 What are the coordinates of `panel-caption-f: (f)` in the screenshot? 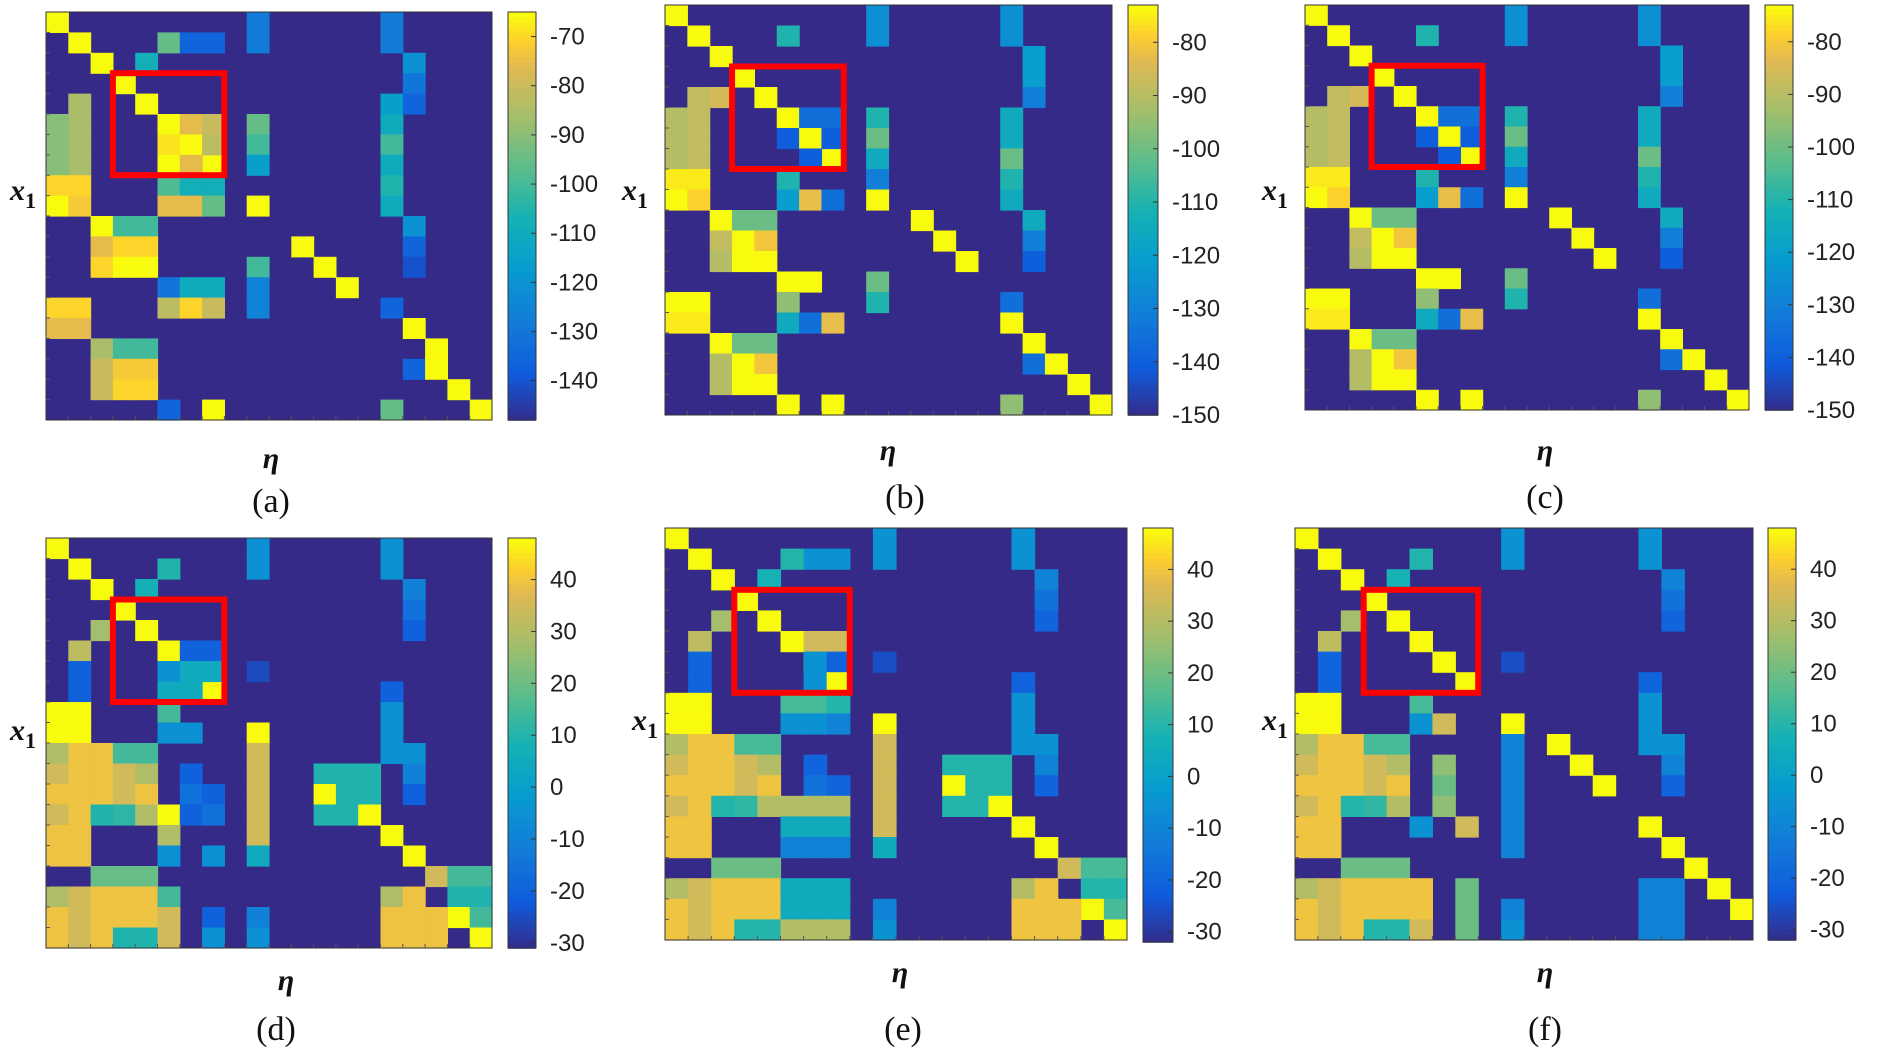 It's located at (1545, 1029).